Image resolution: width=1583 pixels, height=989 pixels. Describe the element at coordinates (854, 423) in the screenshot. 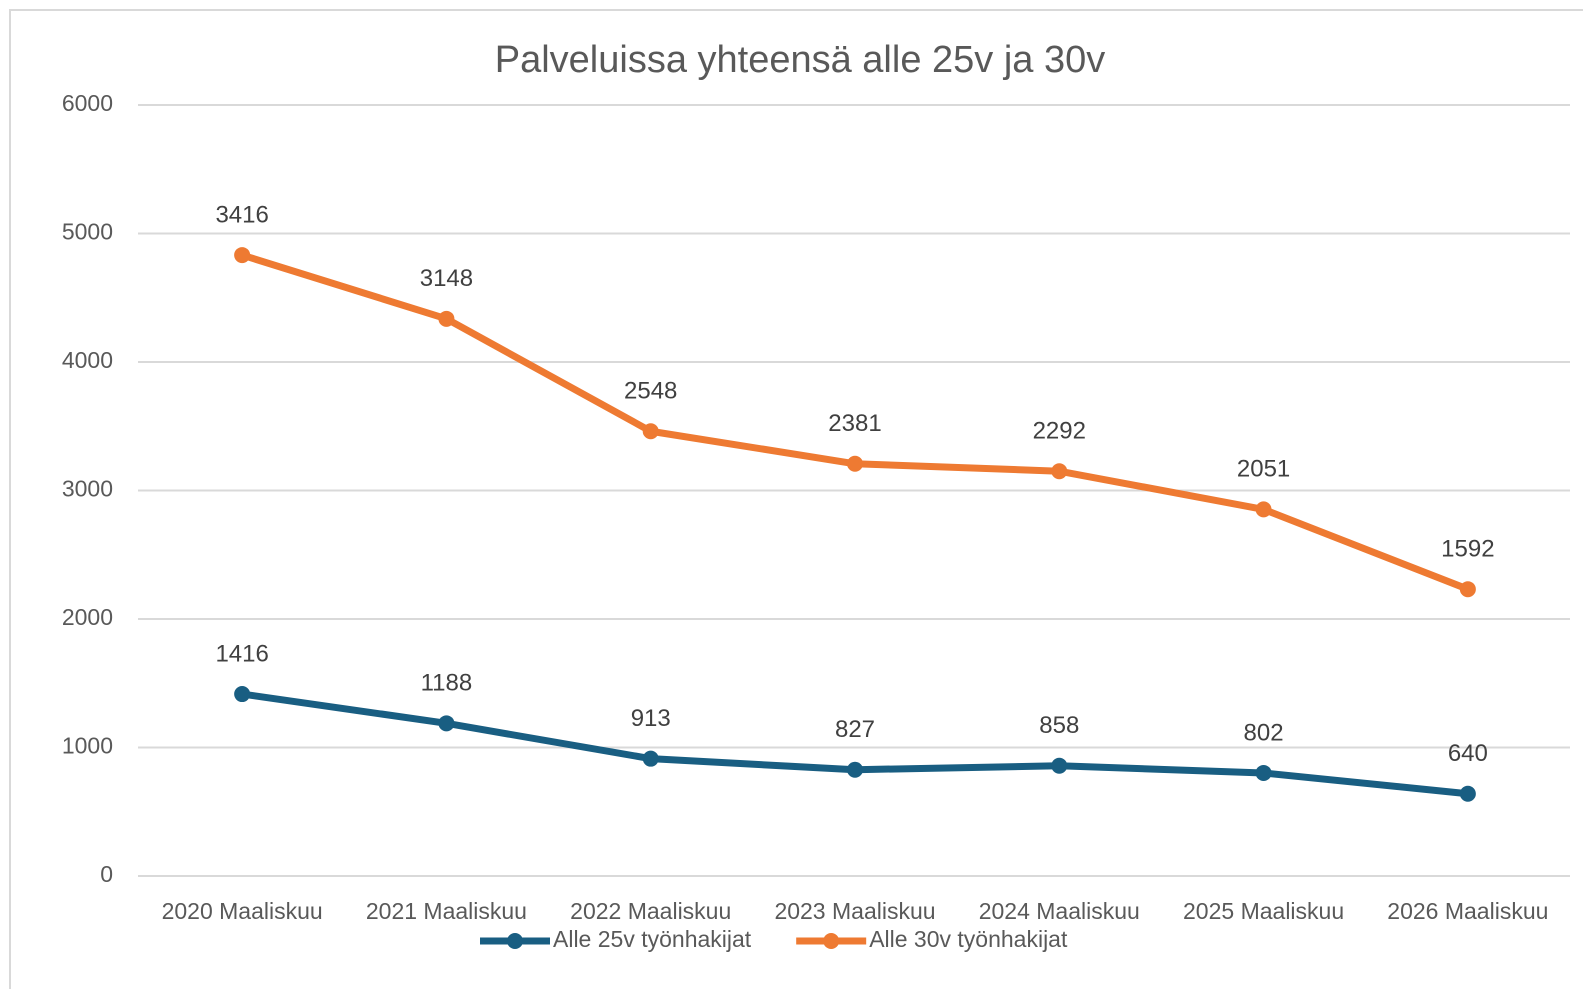

I see `data-label: 2381` at that location.